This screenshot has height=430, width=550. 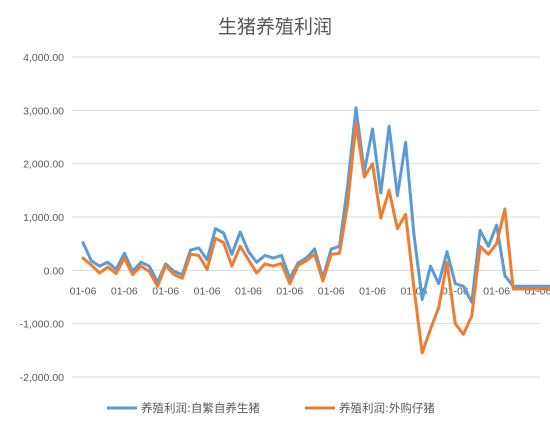 I want to click on y-tick-label: 4,000.00, so click(x=43, y=58).